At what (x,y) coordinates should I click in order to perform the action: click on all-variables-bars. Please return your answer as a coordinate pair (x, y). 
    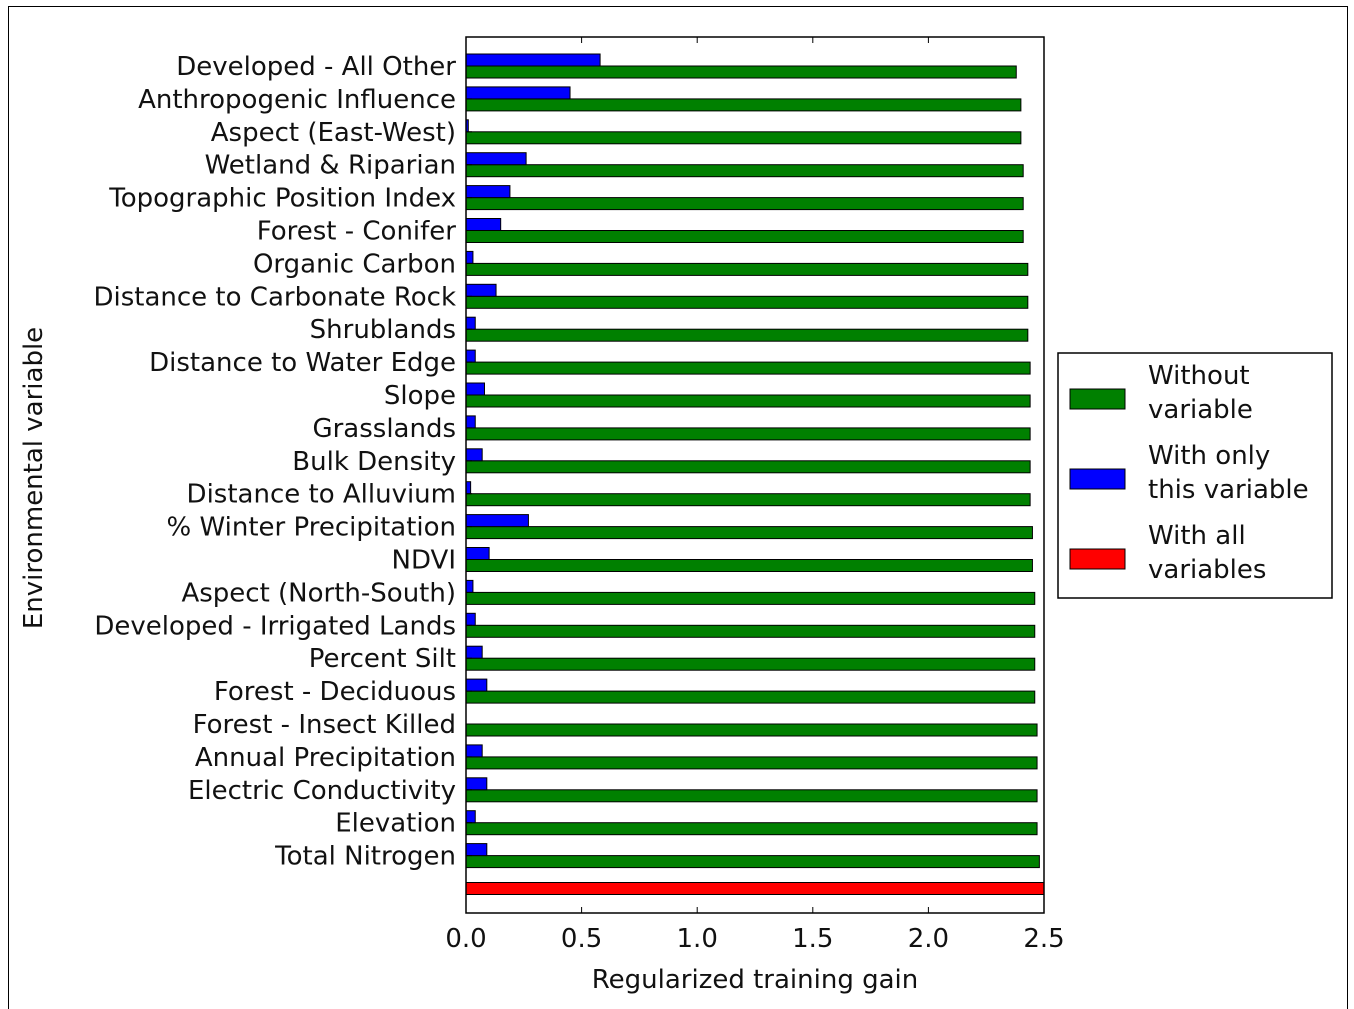
    Looking at the image, I should click on (755, 888).